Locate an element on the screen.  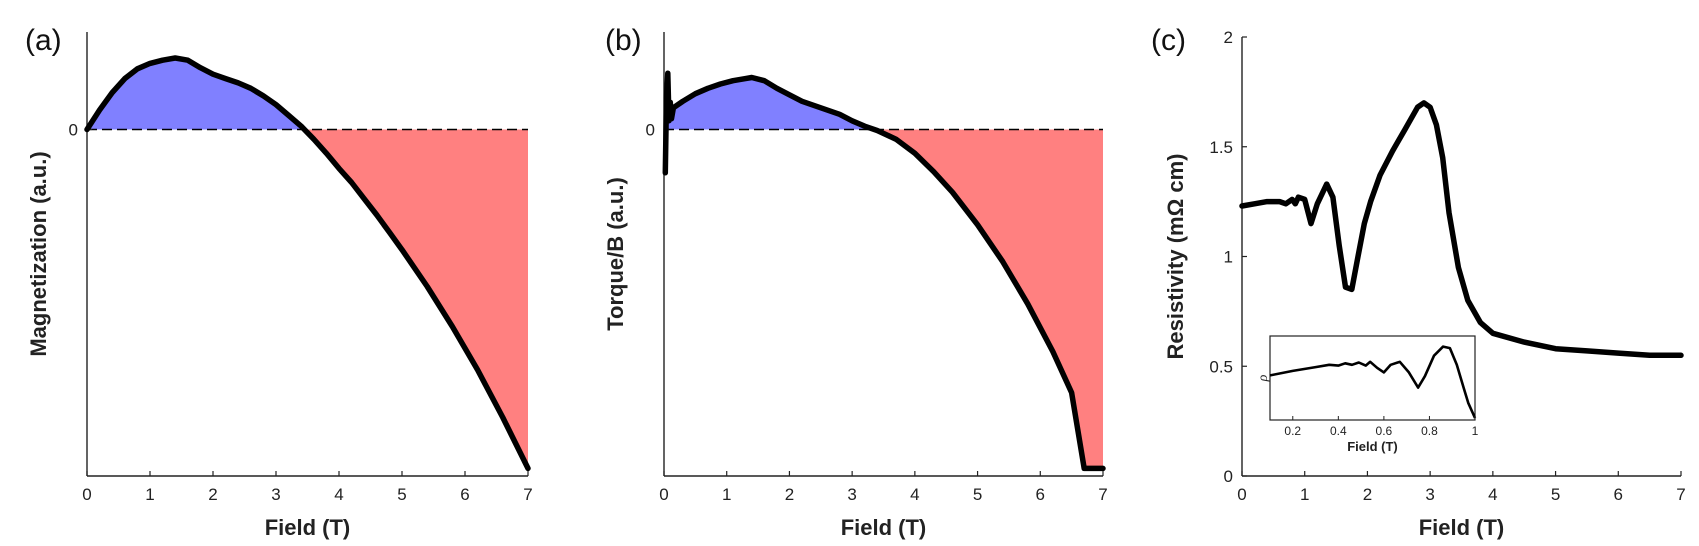
y-axis-title: Resistivity (mΩ cm) is located at coordinates (1175, 257).